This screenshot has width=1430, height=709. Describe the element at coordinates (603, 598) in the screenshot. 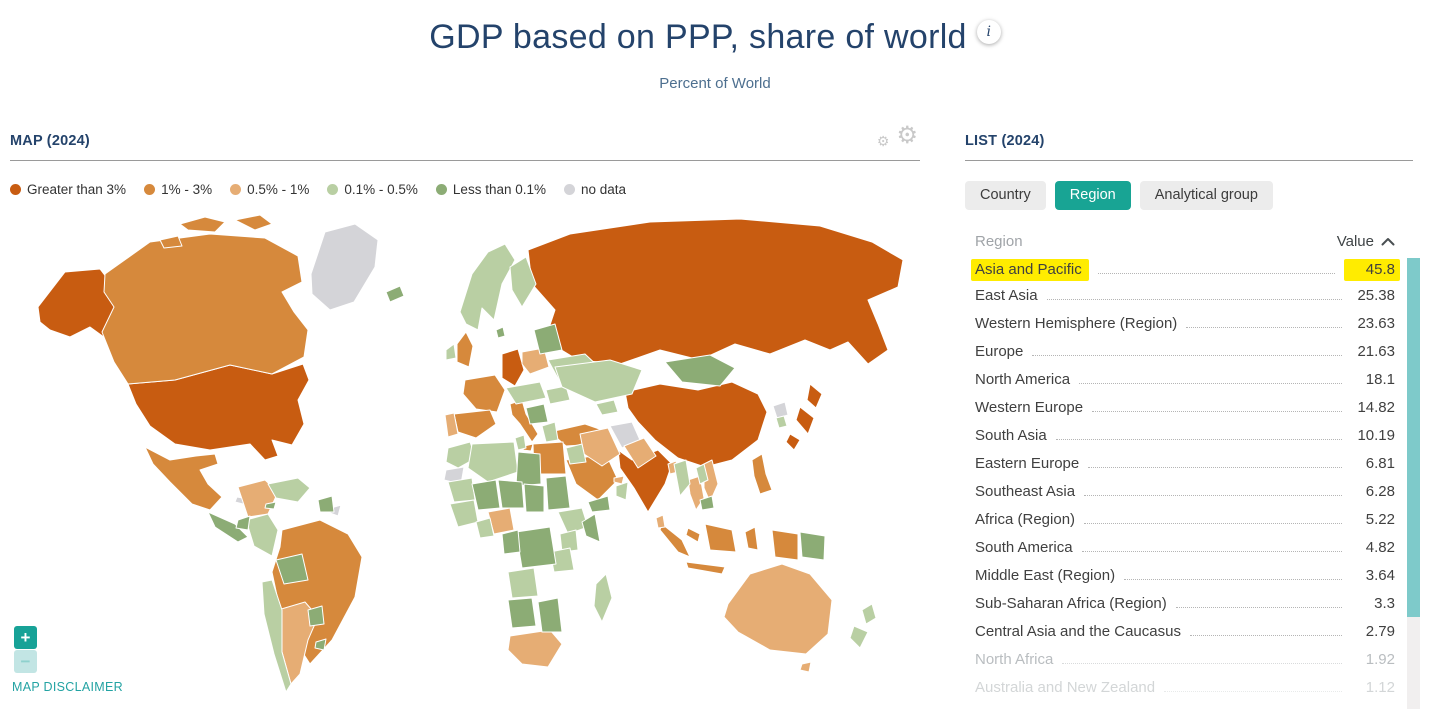

I see `map-country-madagascar` at that location.